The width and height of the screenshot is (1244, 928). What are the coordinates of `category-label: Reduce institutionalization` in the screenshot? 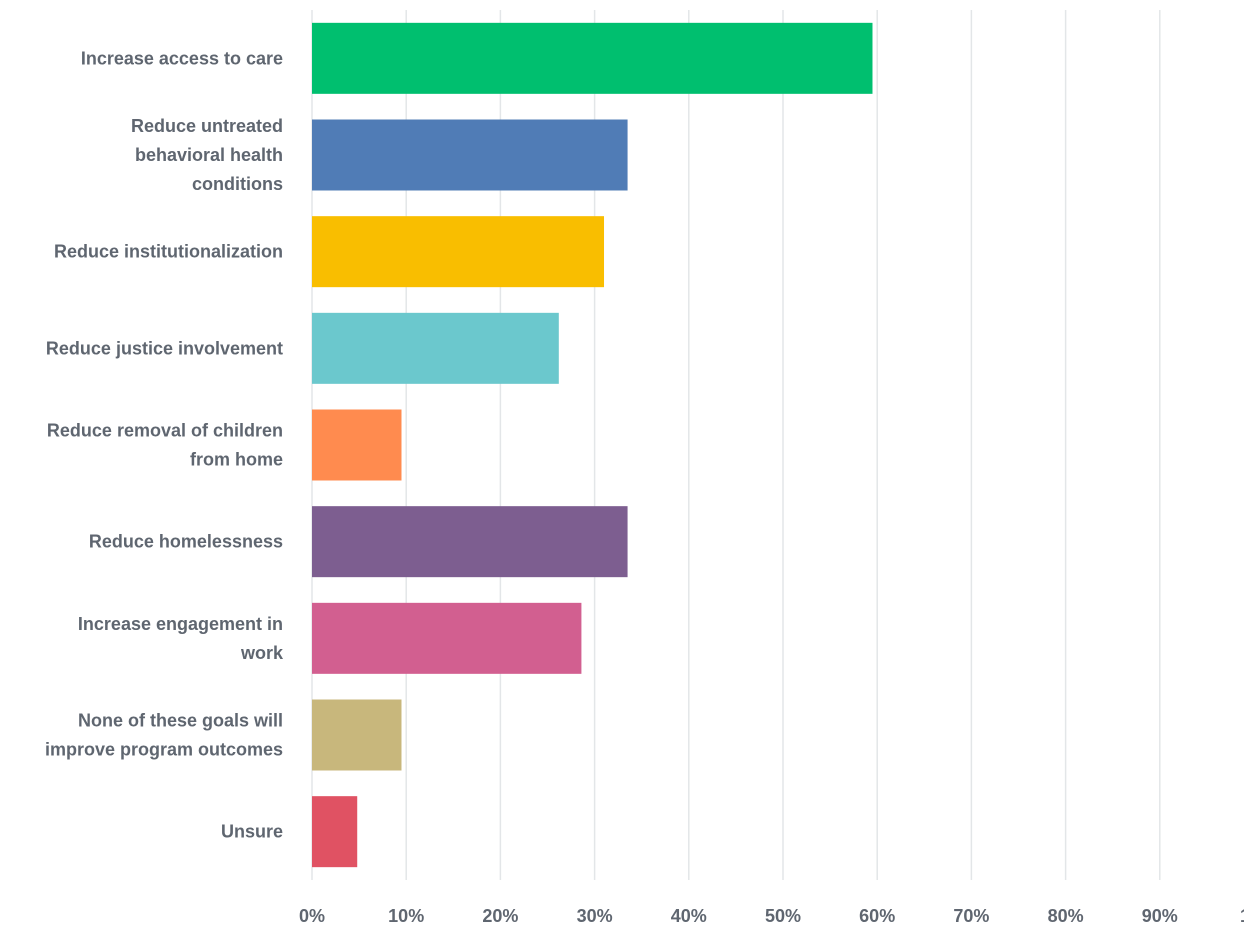 It's located at (168, 252).